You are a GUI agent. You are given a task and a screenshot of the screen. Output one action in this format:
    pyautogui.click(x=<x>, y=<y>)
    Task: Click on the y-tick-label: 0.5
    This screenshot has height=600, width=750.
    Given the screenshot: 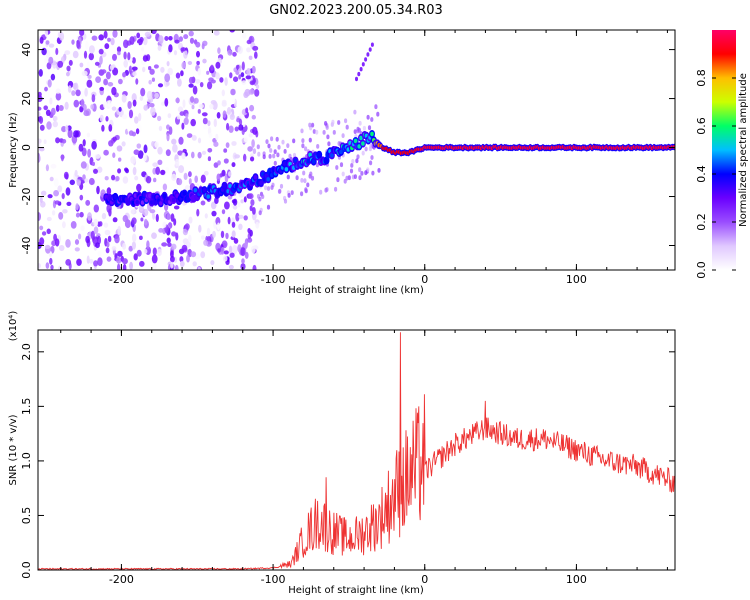 What is the action you would take?
    pyautogui.click(x=26, y=516)
    